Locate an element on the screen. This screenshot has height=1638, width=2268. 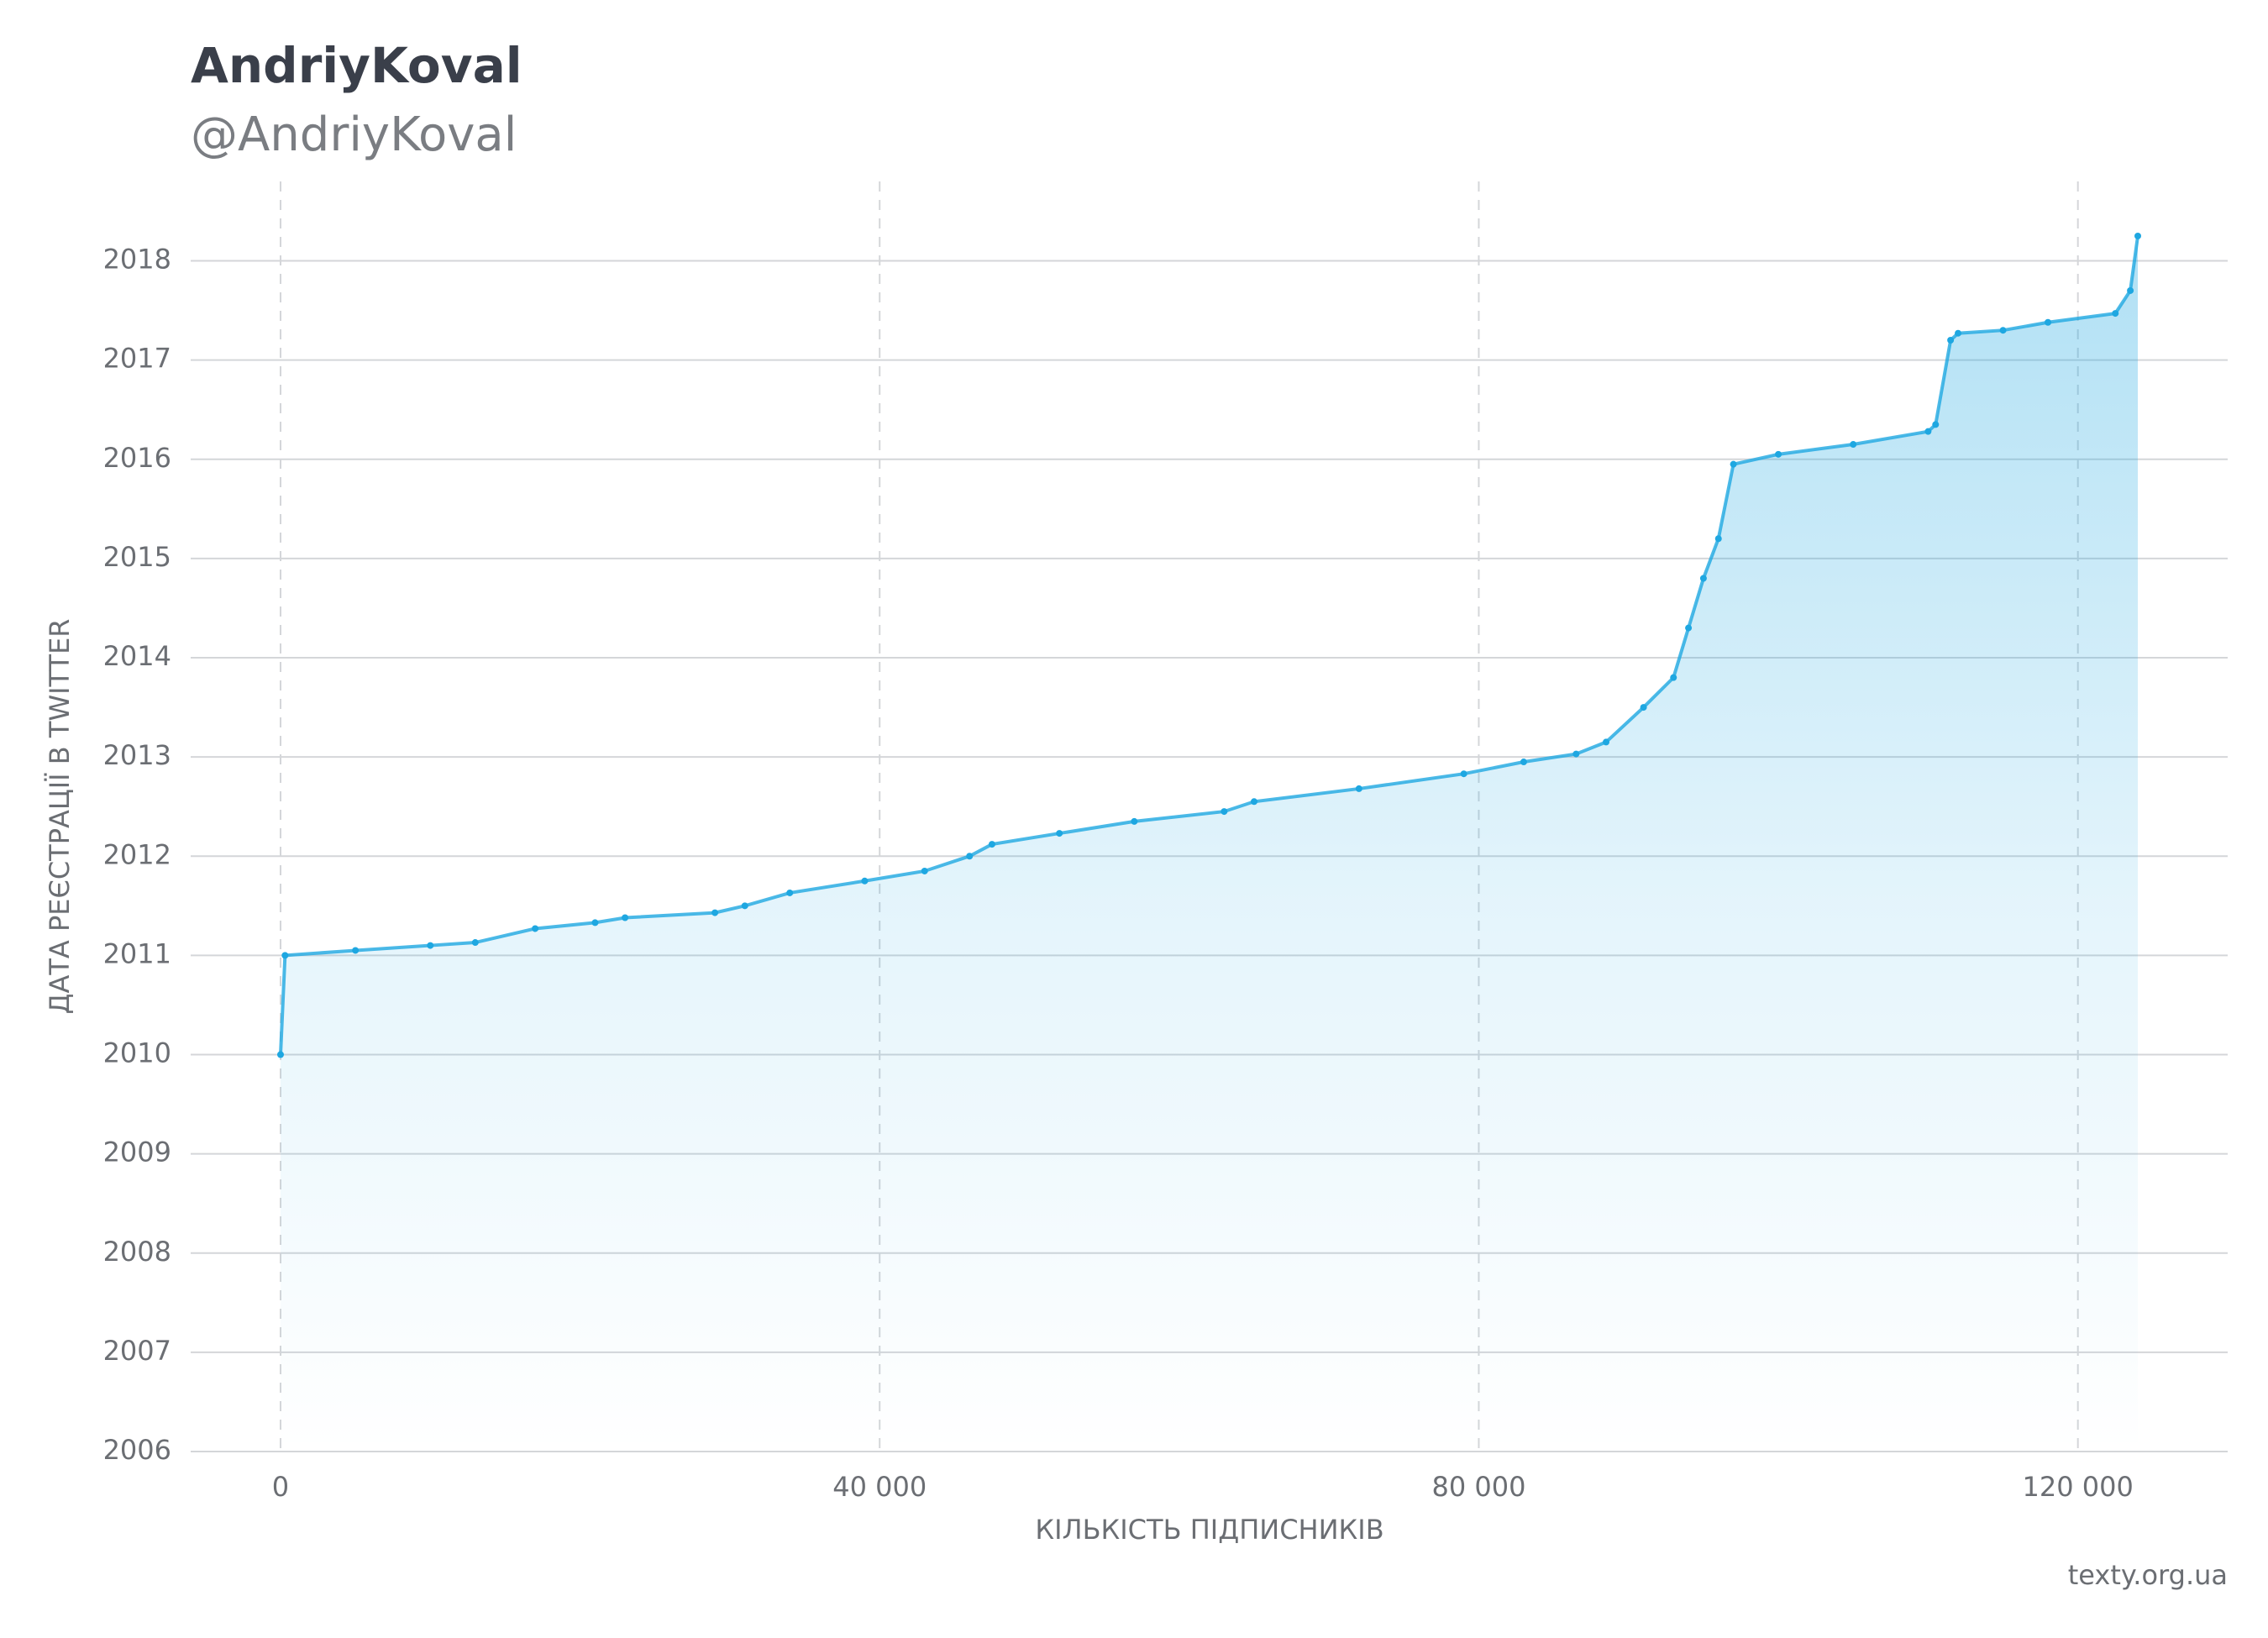
y-tick-label: 2008 is located at coordinates (137, 1252).